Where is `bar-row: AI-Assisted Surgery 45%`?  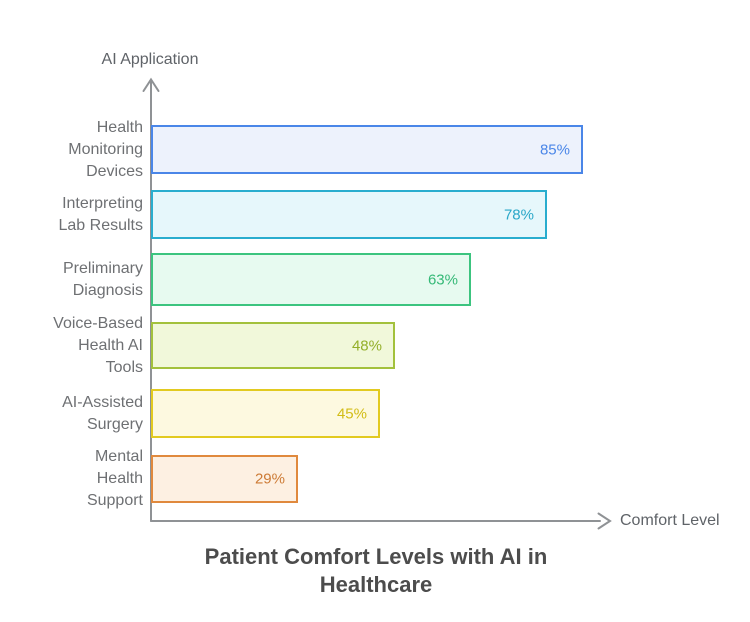 bar-row: AI-Assisted Surgery 45% is located at coordinates (375, 413).